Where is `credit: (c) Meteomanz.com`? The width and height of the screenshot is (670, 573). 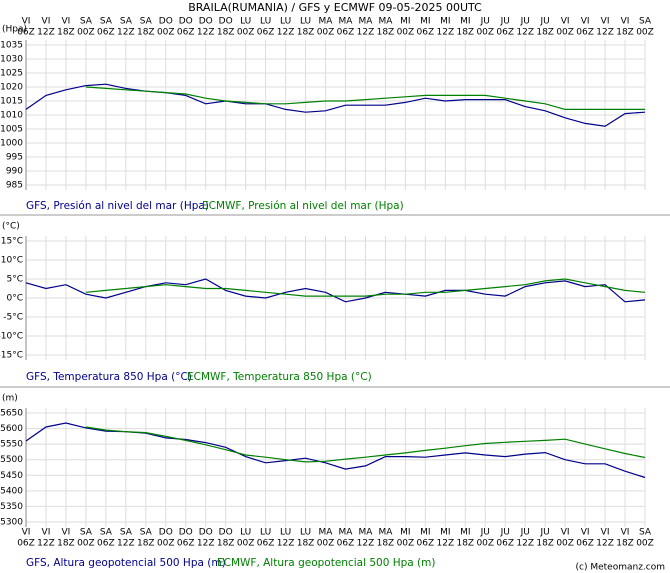
credit: (c) Meteomanz.com is located at coordinates (621, 568).